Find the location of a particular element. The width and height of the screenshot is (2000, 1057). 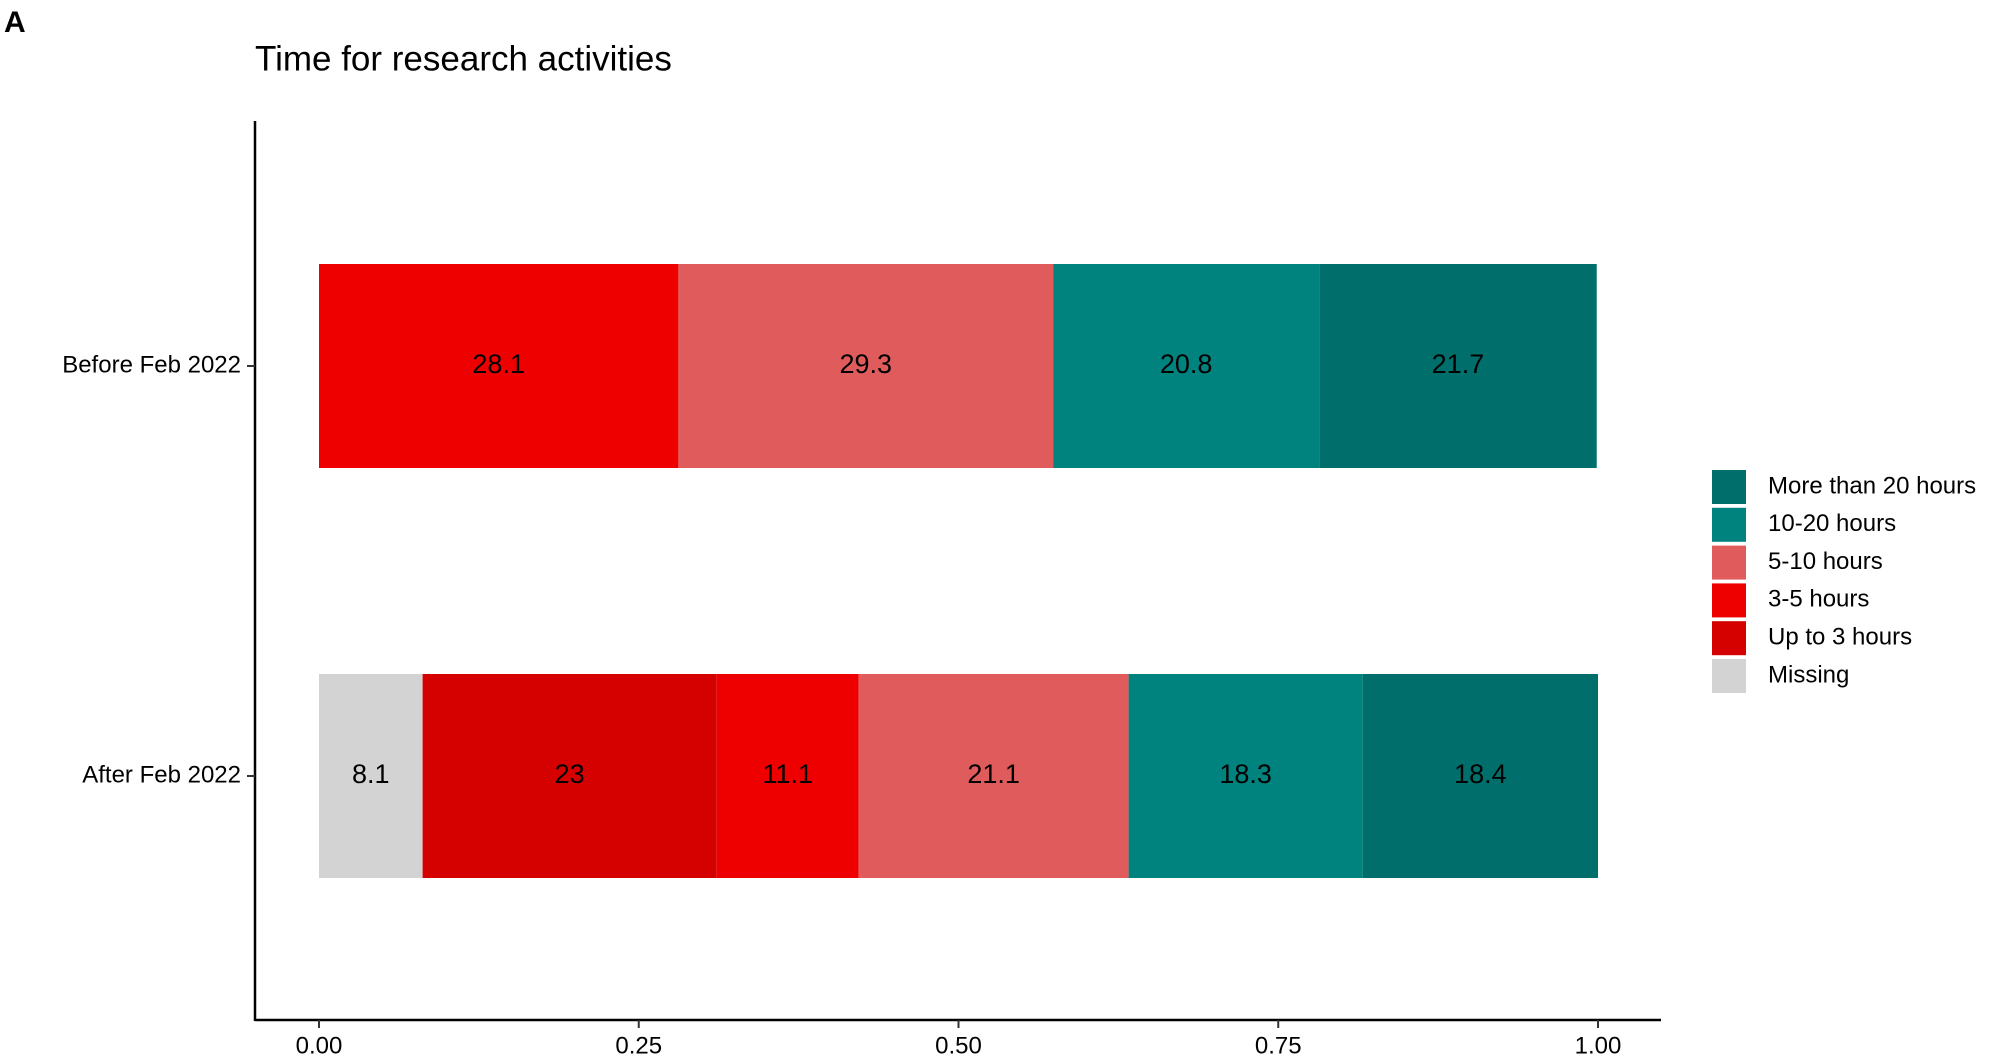

data-label: 29.3 is located at coordinates (865, 364).